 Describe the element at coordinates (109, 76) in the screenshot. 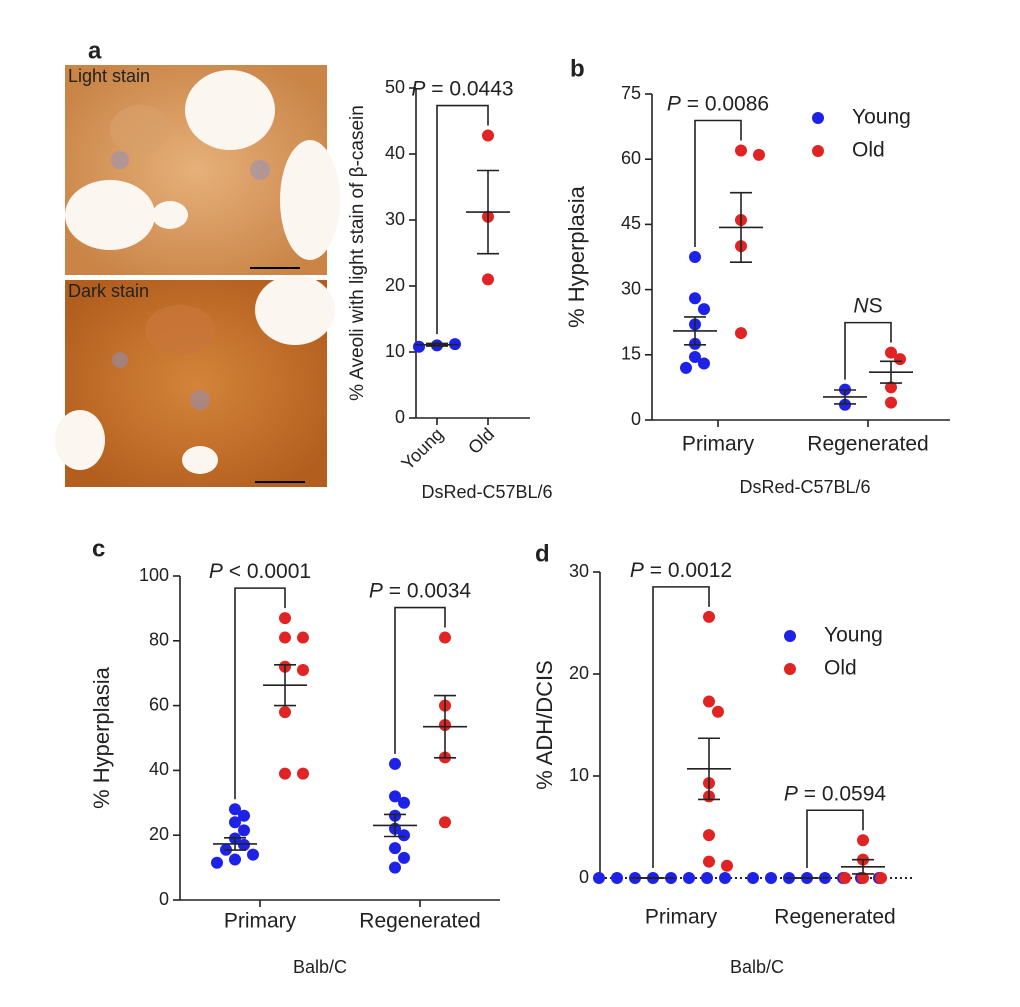

I see `micrograph-label: Light stain` at that location.